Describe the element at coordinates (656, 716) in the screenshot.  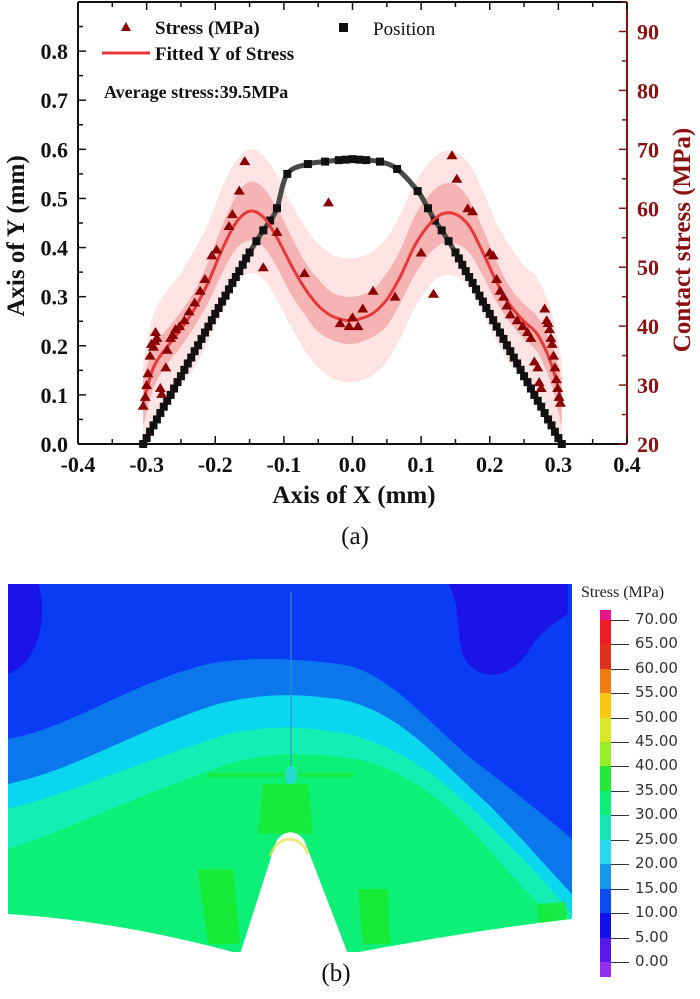
I see `colorbar-label: 50.00` at that location.